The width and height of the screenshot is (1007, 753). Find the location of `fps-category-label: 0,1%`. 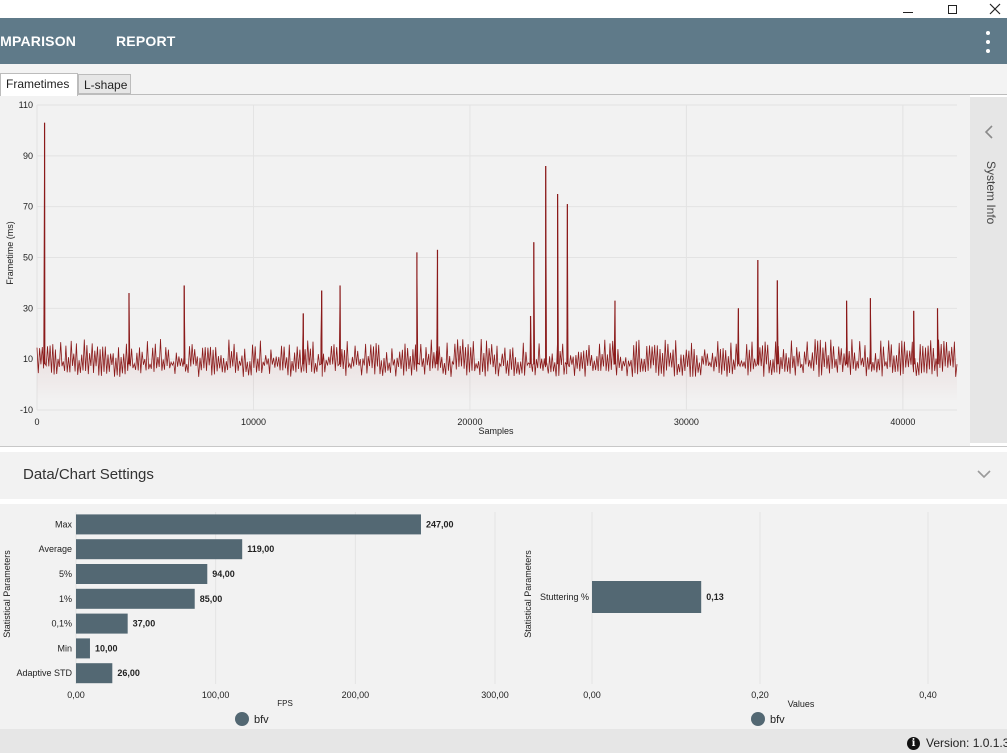

fps-category-label: 0,1% is located at coordinates (61, 624).